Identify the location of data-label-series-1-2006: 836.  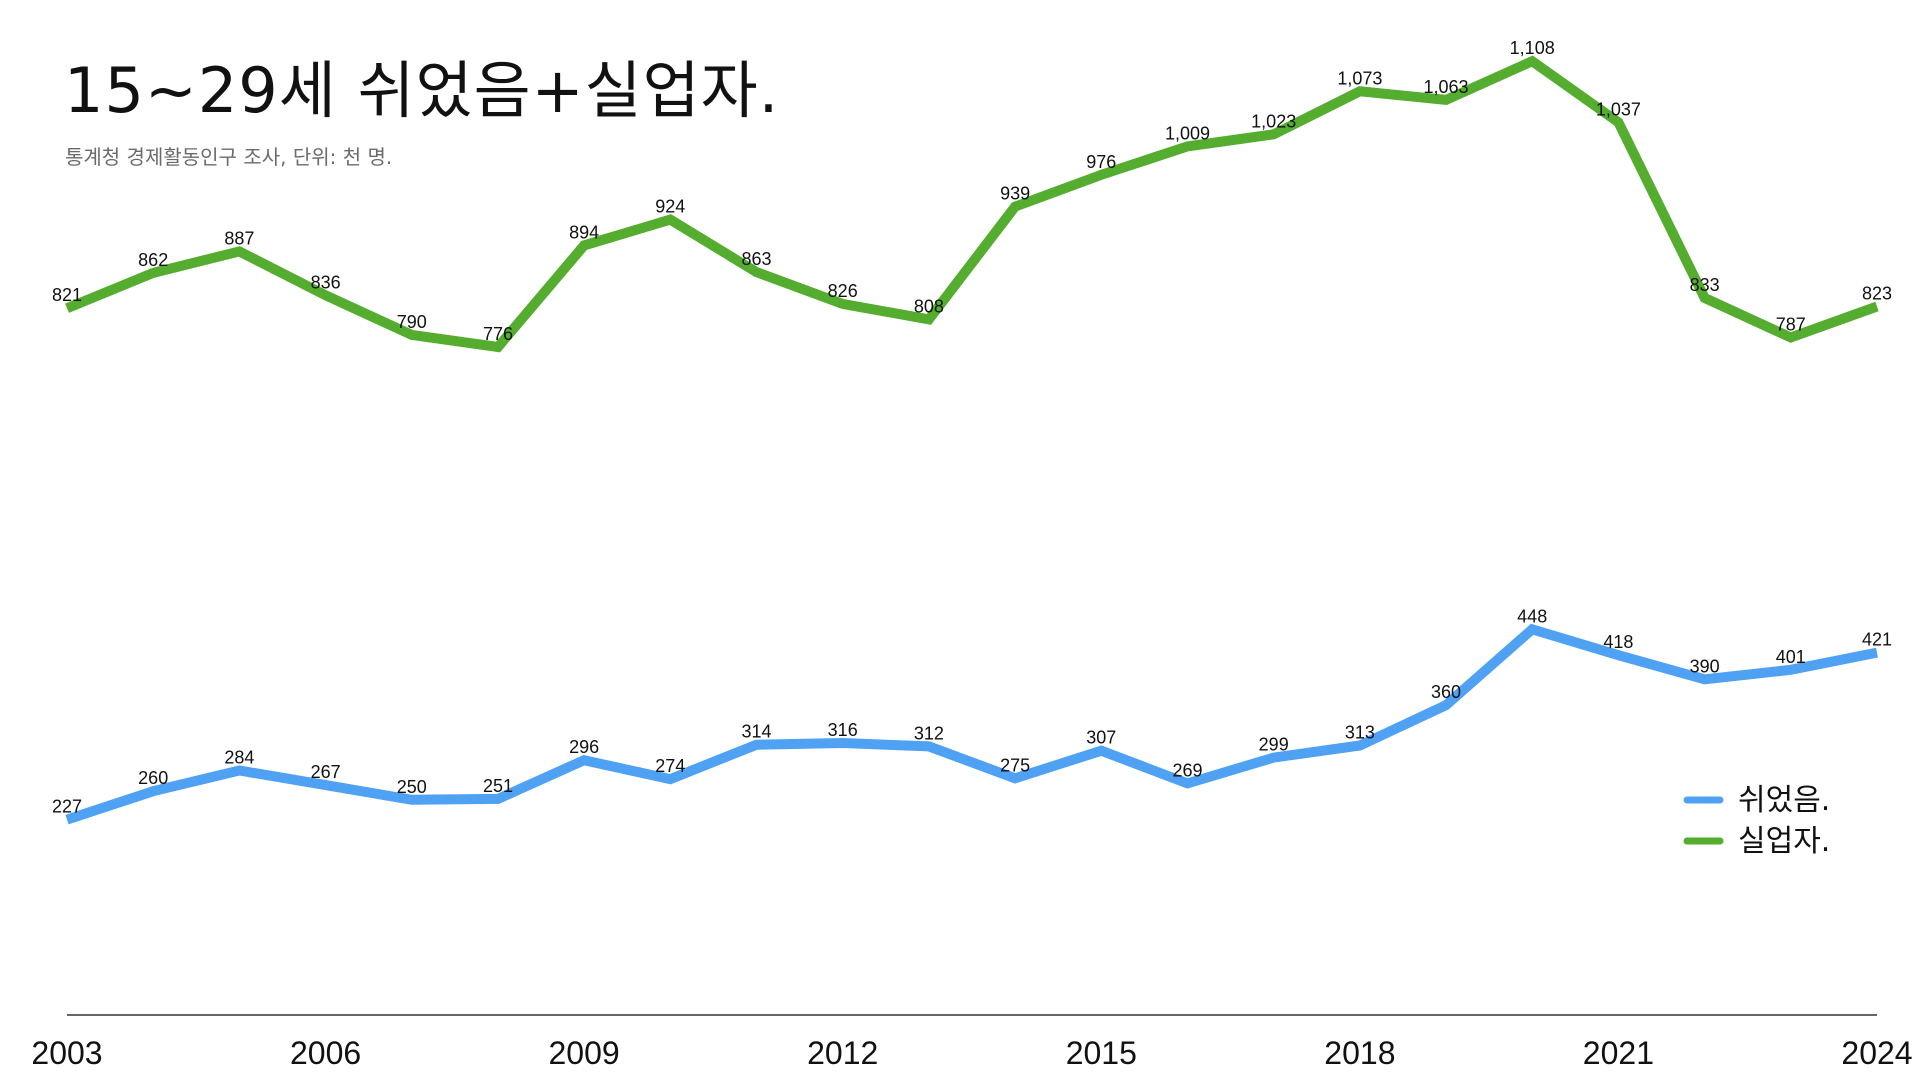
(326, 282).